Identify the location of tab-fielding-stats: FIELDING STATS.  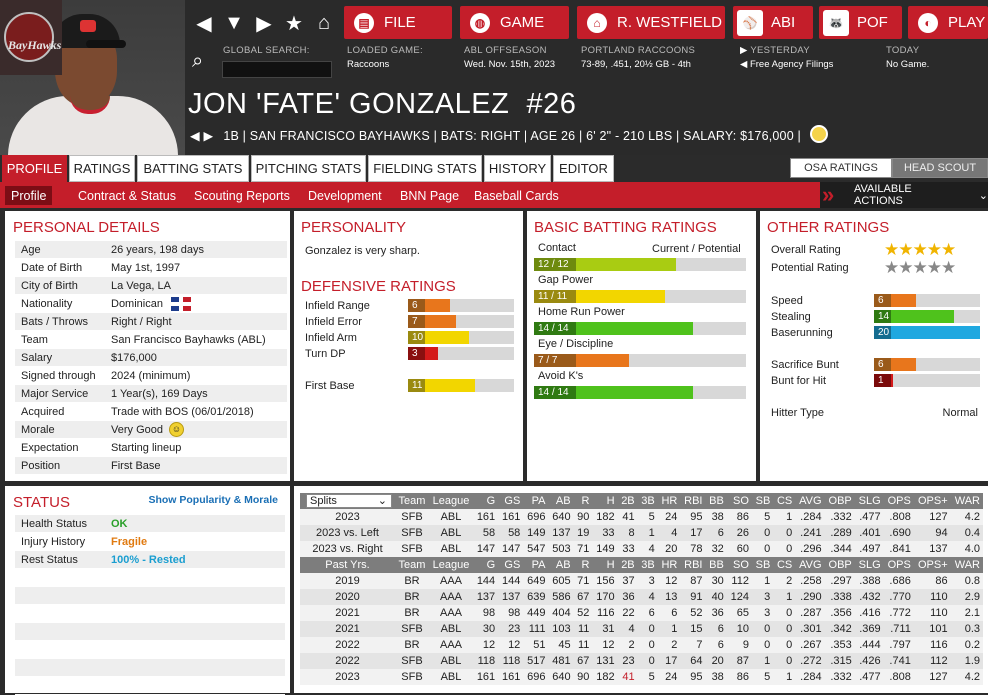
(425, 168).